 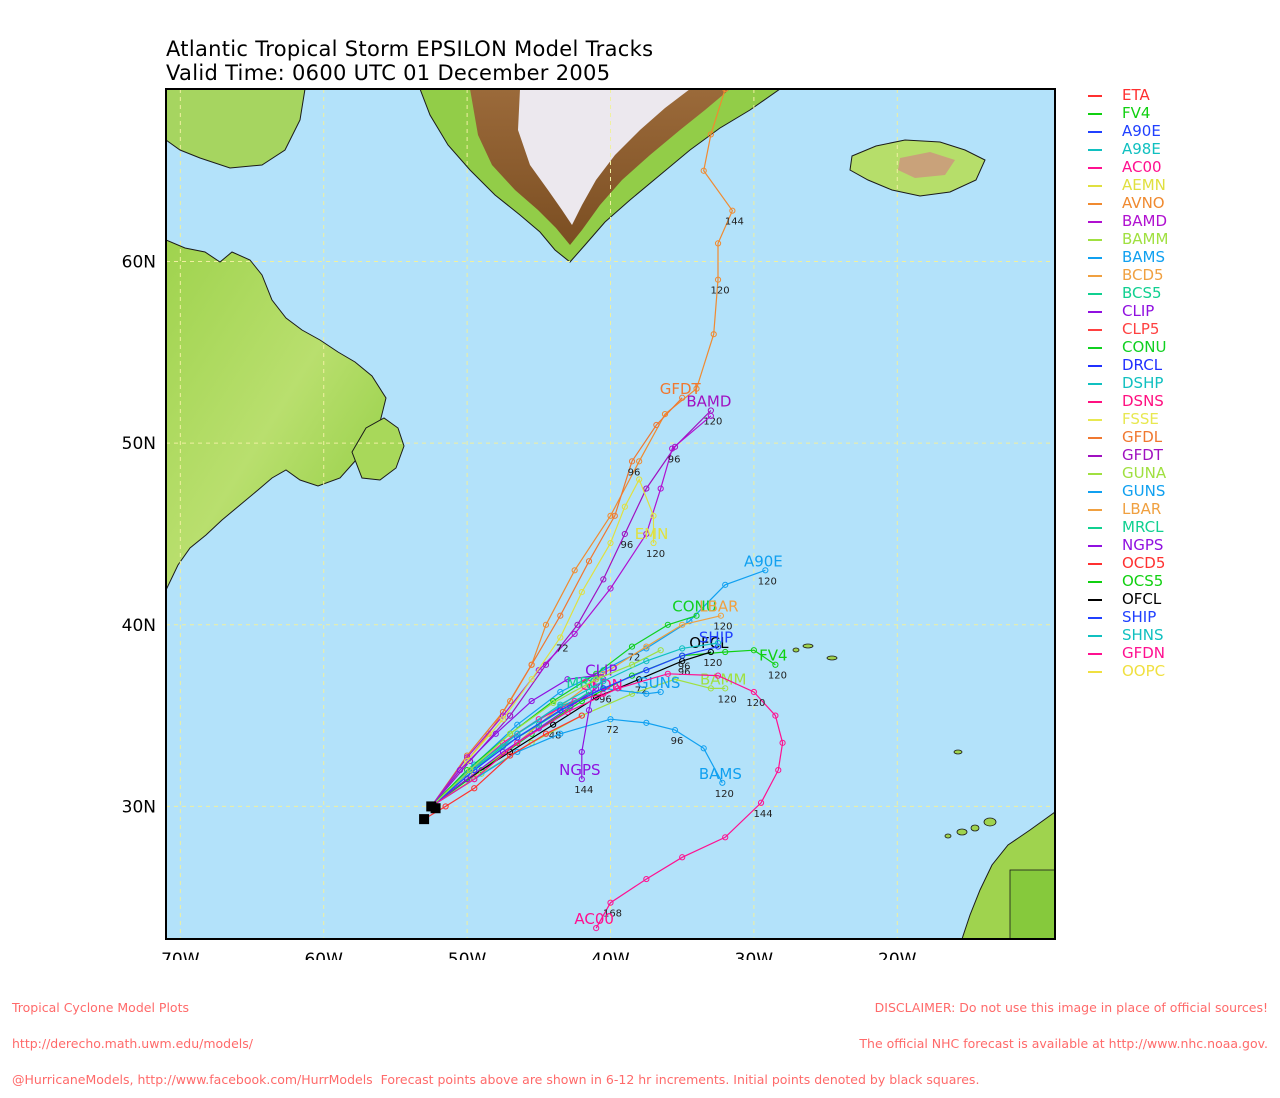 What do you see at coordinates (1143, 635) in the screenshot?
I see `legend-label: SHNS` at bounding box center [1143, 635].